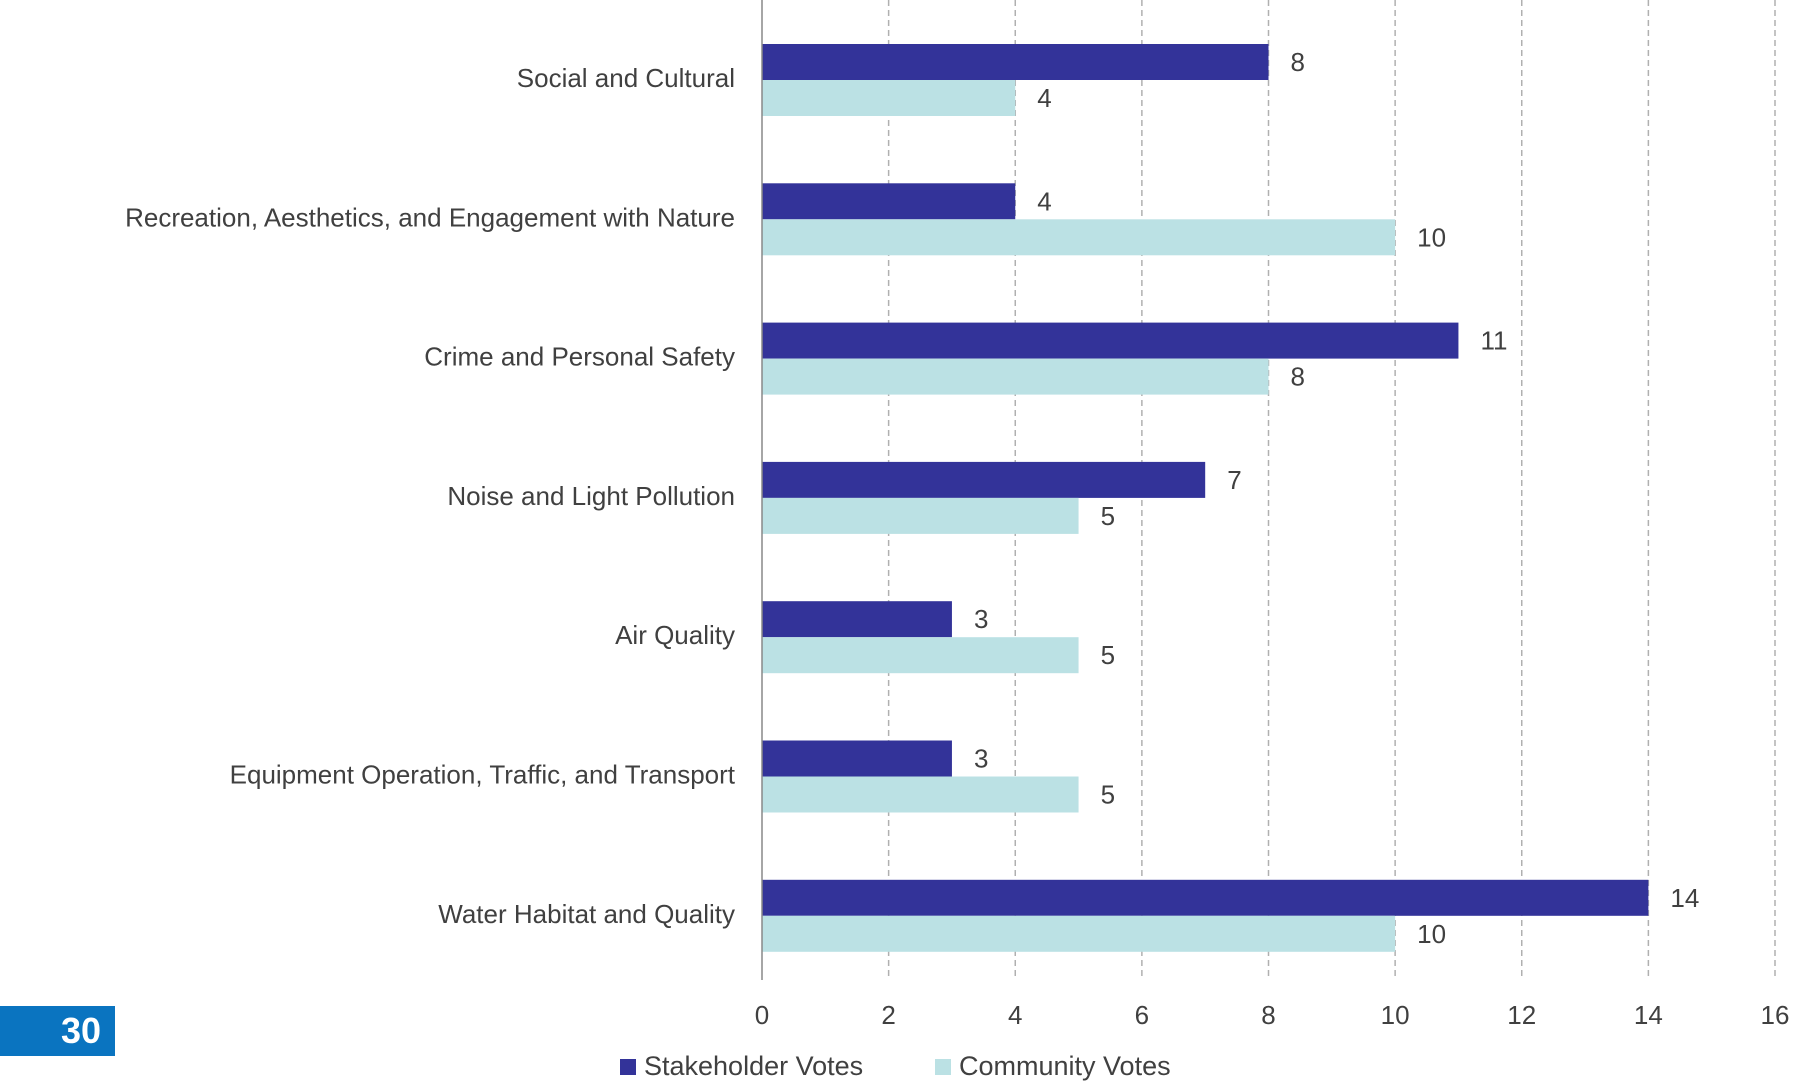 The height and width of the screenshot is (1084, 1802). Describe the element at coordinates (1648, 1015) in the screenshot. I see `x-tick-label: 14` at that location.